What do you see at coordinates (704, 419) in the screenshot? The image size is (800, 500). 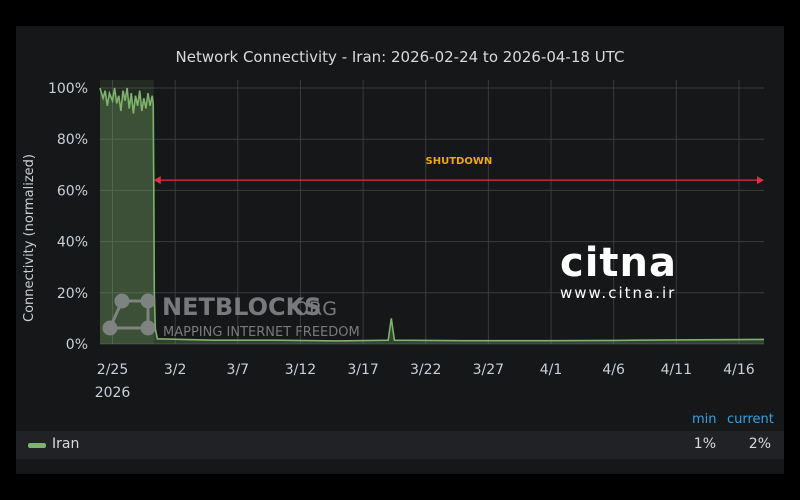 I see `legend-header-min: min` at bounding box center [704, 419].